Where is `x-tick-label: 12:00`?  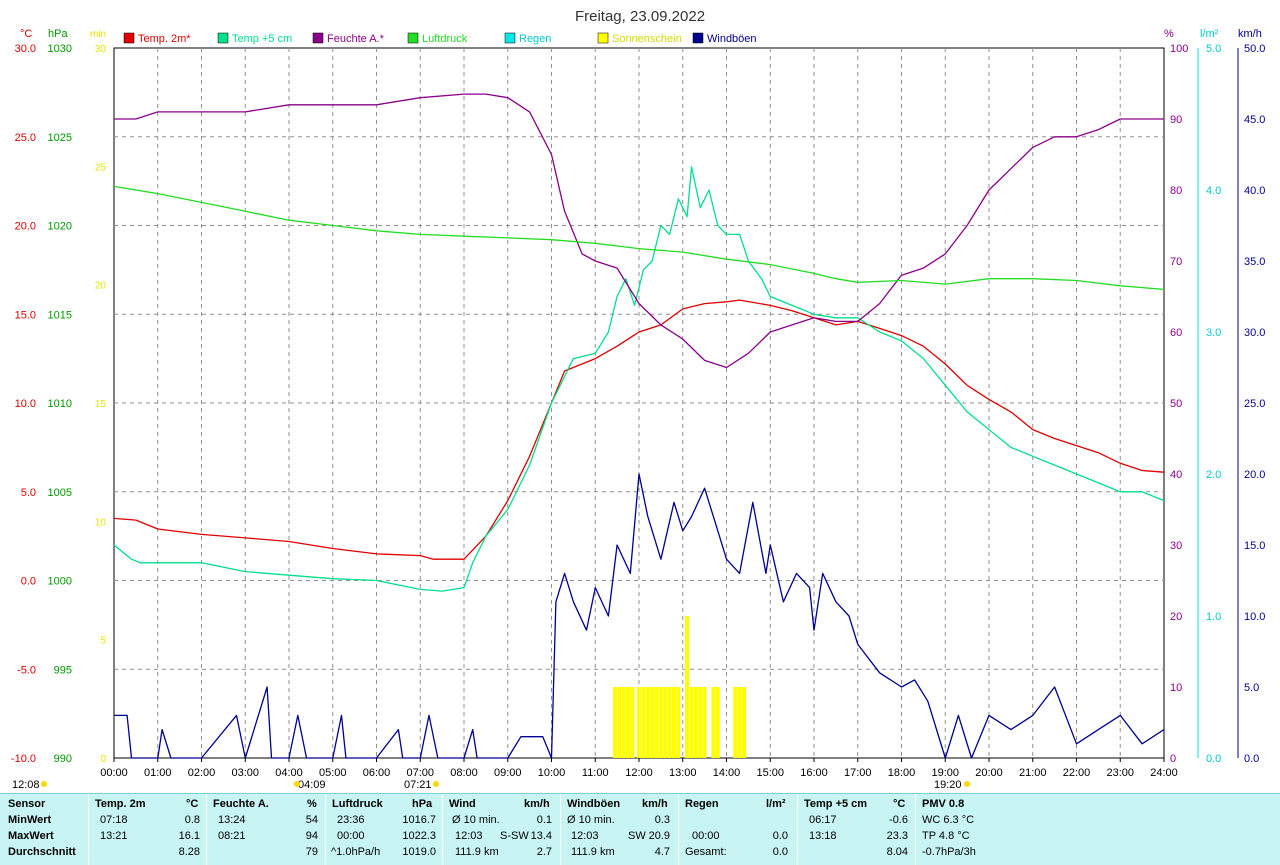
x-tick-label: 12:00 is located at coordinates (639, 773).